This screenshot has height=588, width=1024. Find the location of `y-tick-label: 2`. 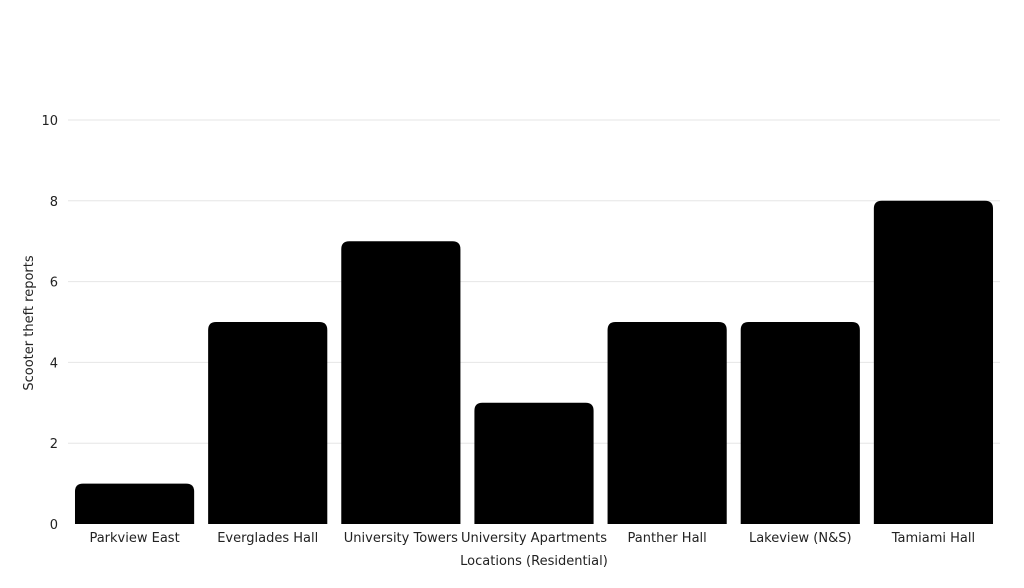

y-tick-label: 2 is located at coordinates (54, 444).